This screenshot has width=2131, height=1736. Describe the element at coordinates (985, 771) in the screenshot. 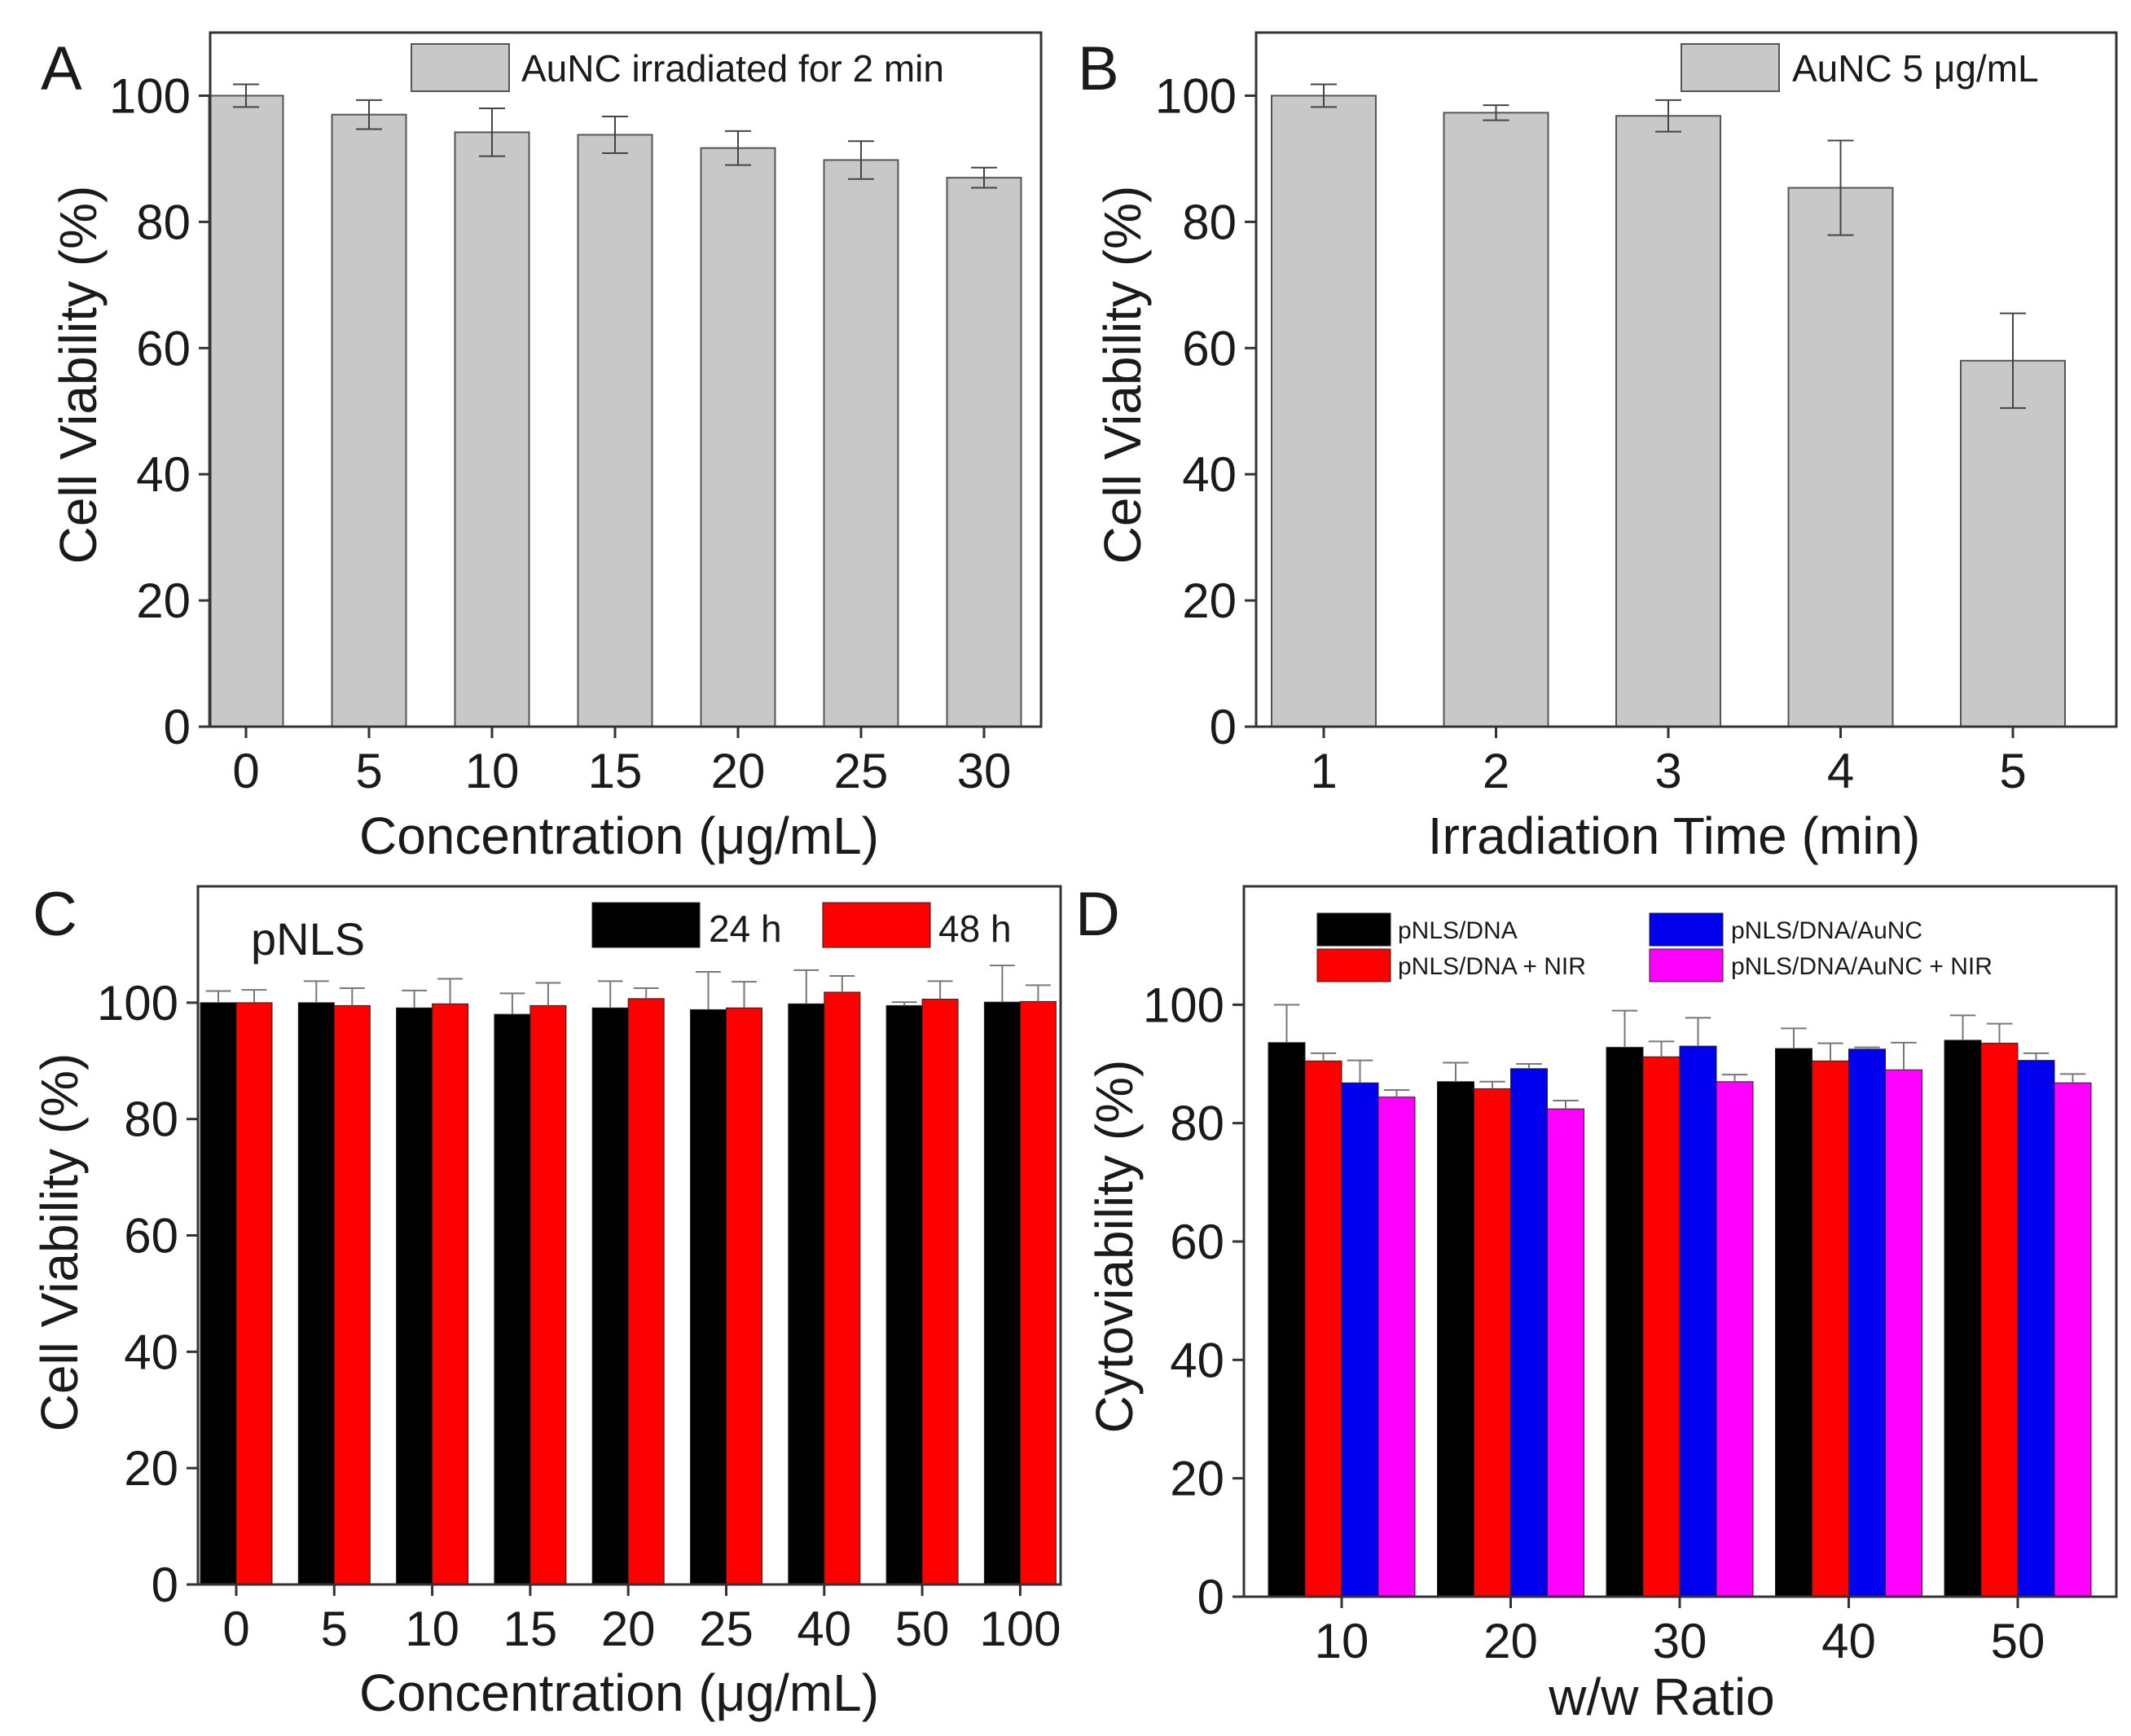

I see `x-tick-label: 30` at that location.